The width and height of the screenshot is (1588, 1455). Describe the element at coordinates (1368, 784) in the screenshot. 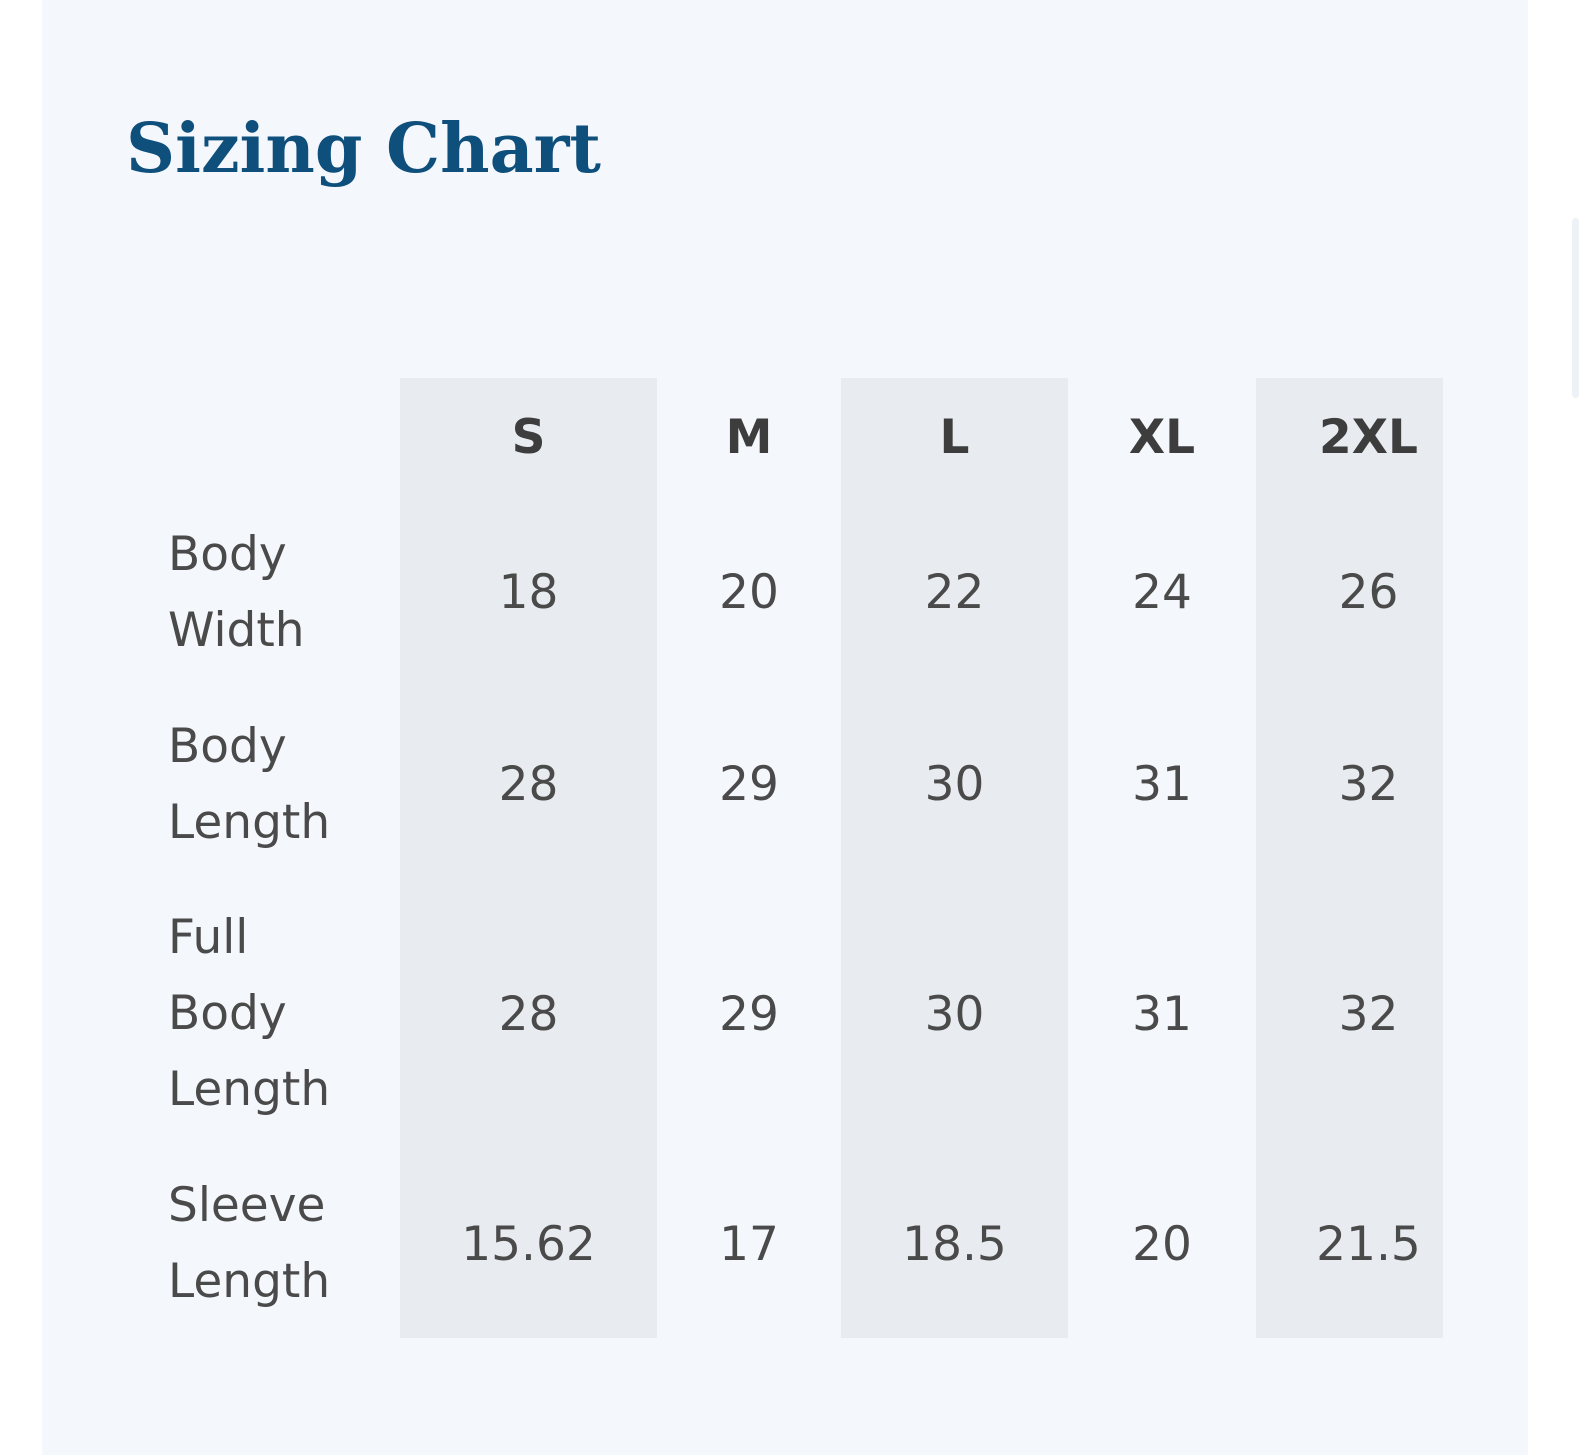

I see `cell-body-length-2xl: 32` at that location.